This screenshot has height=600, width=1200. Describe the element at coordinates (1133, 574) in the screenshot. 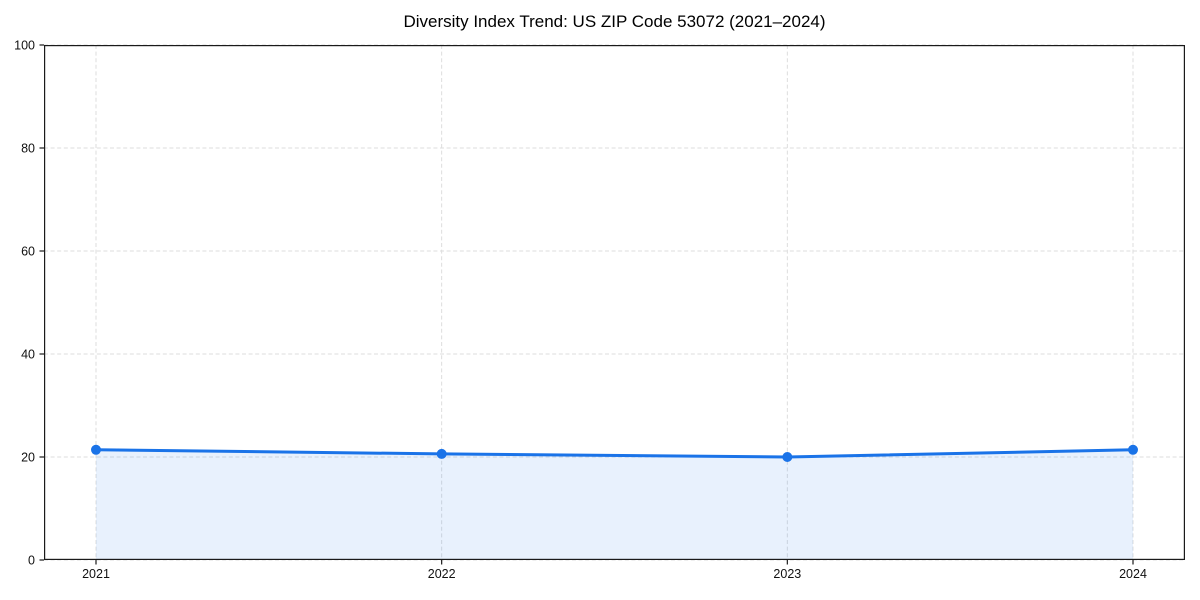

I see `x-tick-label: 2024` at that location.